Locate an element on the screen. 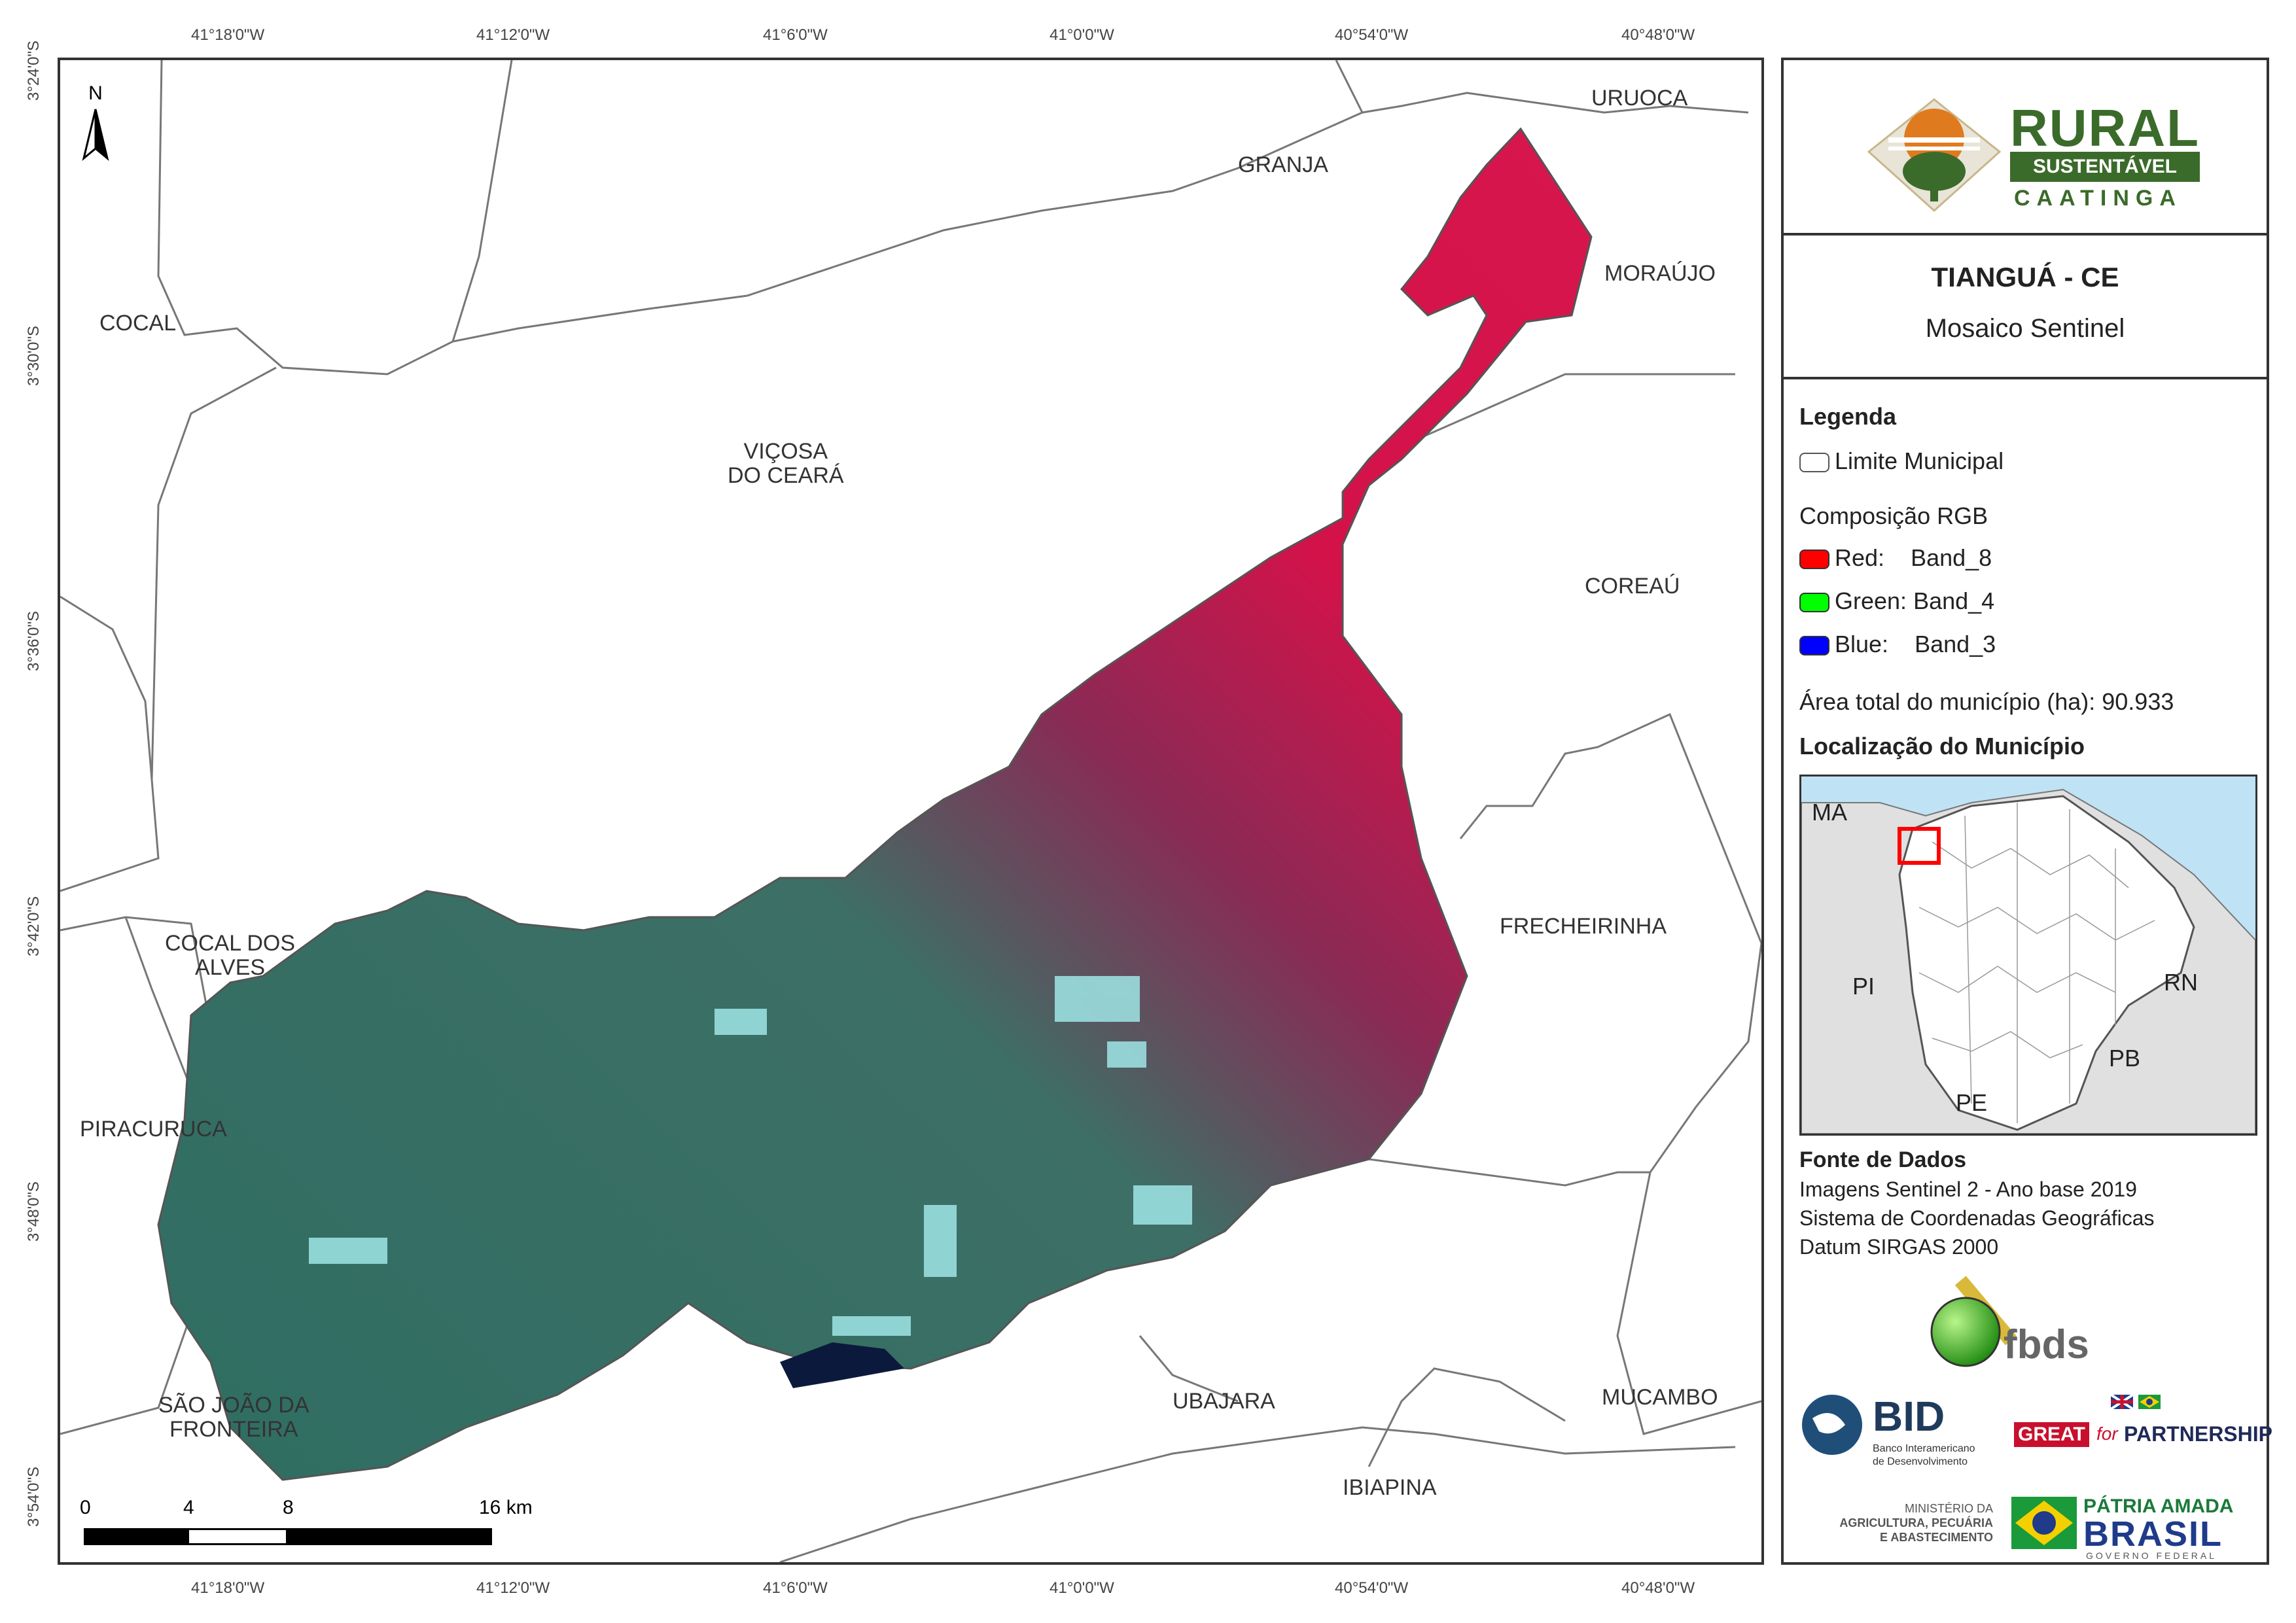 The height and width of the screenshot is (1623, 2296). label-cocal-dos-alves: COCAL DOS ALVES is located at coordinates (230, 956).